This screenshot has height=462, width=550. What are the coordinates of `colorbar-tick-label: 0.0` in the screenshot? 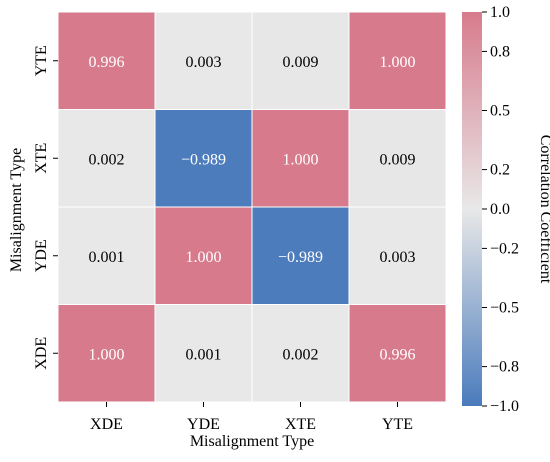 It's located at (500, 209).